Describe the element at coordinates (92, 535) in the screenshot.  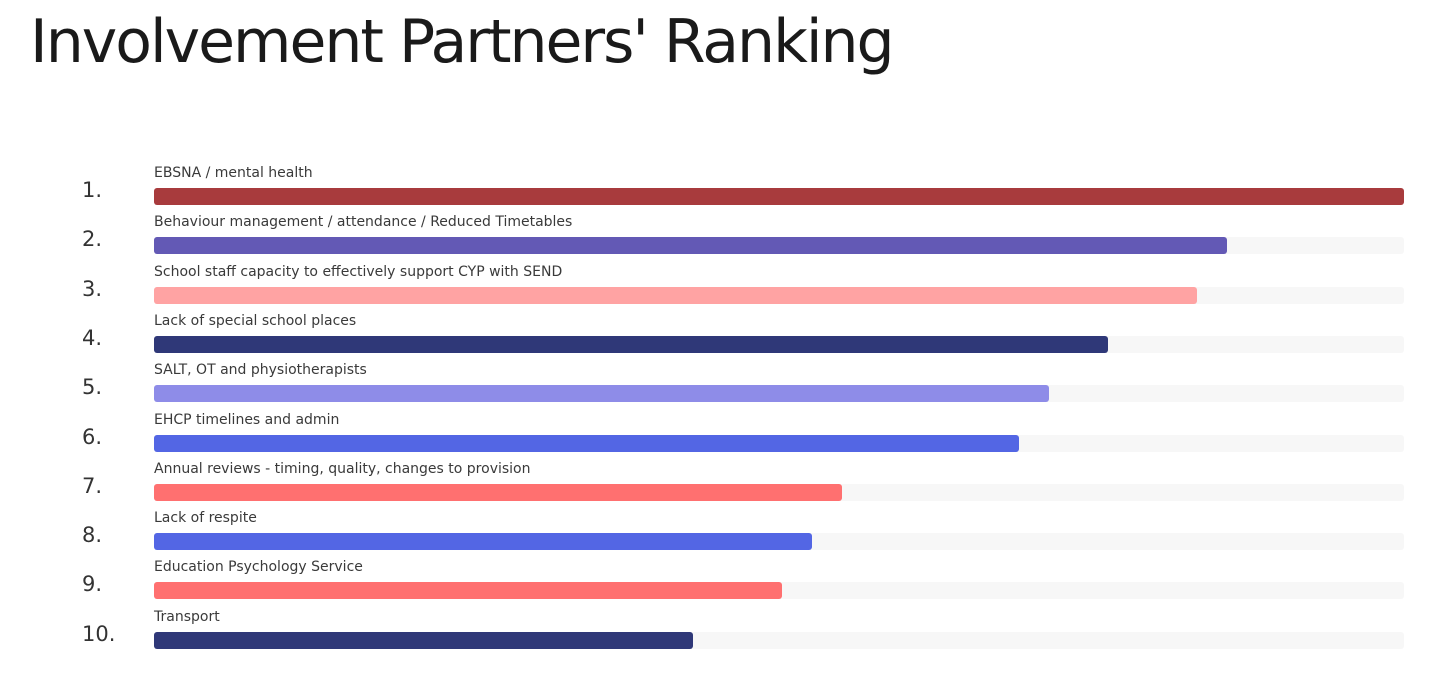
I see `rank-number: 8.` at that location.